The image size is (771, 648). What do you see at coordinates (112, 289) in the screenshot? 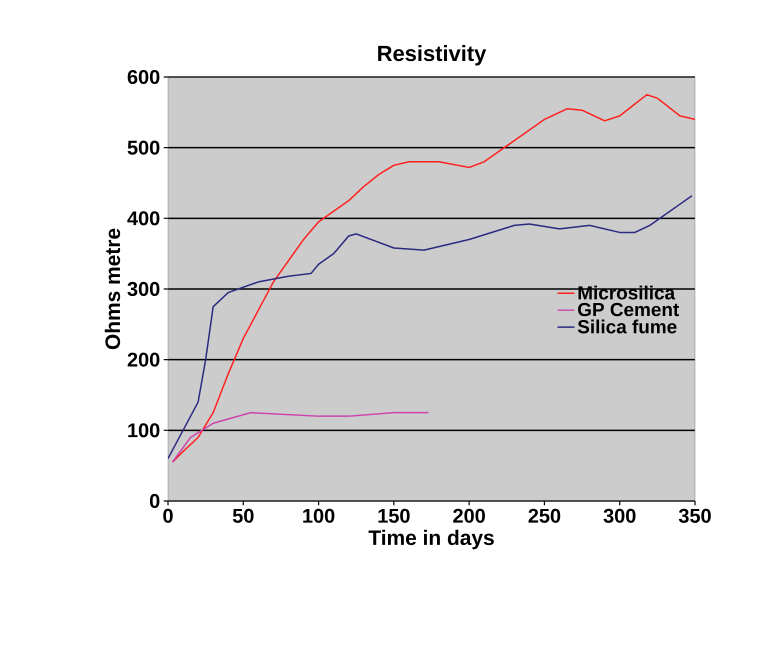
I see `y-axis-title: Ohms metre` at bounding box center [112, 289].